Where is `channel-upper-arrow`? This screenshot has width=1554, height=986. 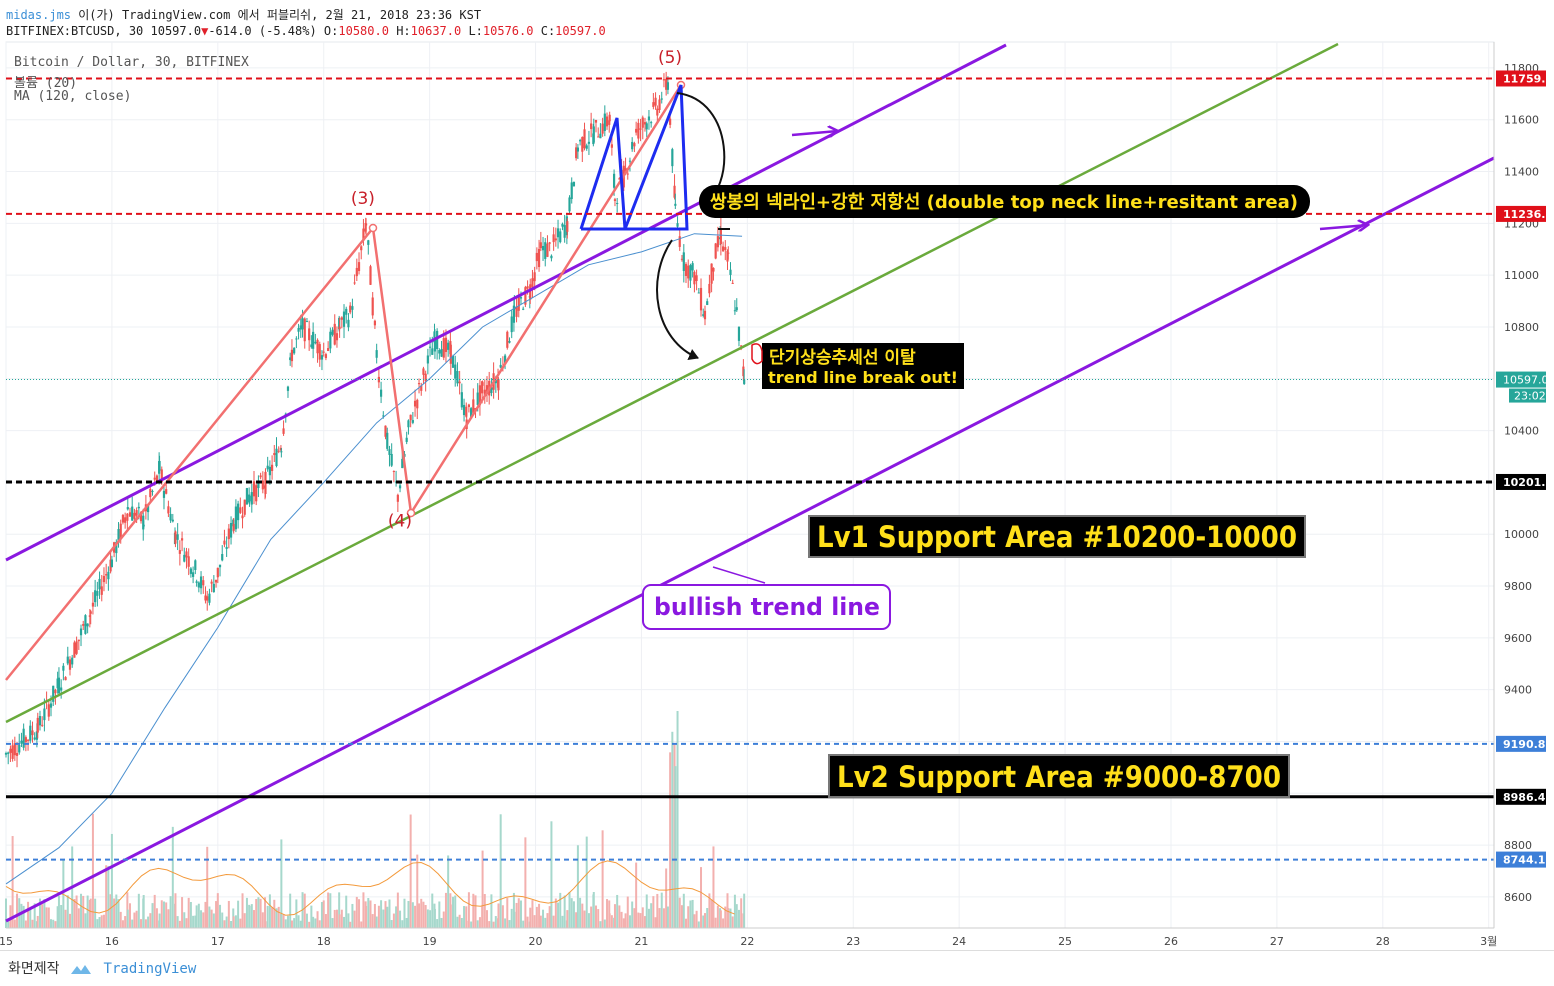 channel-upper-arrow is located at coordinates (814, 133).